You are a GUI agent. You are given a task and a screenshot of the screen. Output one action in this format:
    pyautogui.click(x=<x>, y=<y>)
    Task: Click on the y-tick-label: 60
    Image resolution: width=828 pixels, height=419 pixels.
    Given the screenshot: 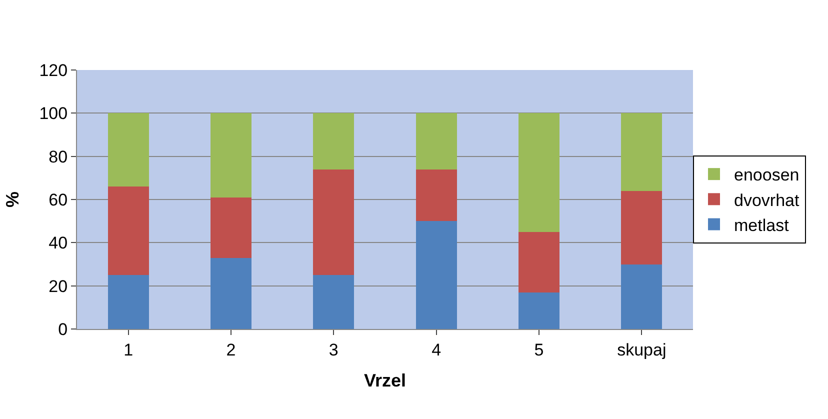 What is the action you would take?
    pyautogui.click(x=58, y=200)
    